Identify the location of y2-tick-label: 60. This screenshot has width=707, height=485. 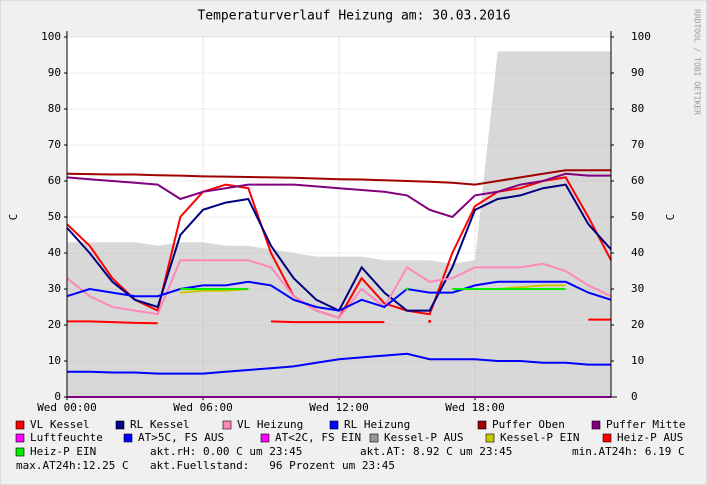
(637, 180).